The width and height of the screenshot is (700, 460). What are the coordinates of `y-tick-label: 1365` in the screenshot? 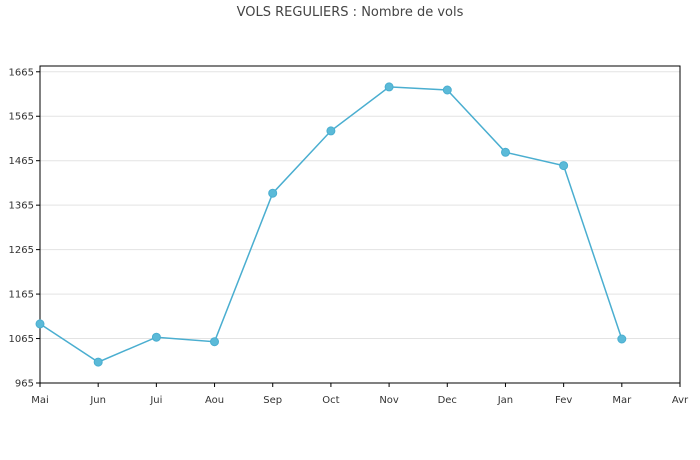 It's located at (21, 206).